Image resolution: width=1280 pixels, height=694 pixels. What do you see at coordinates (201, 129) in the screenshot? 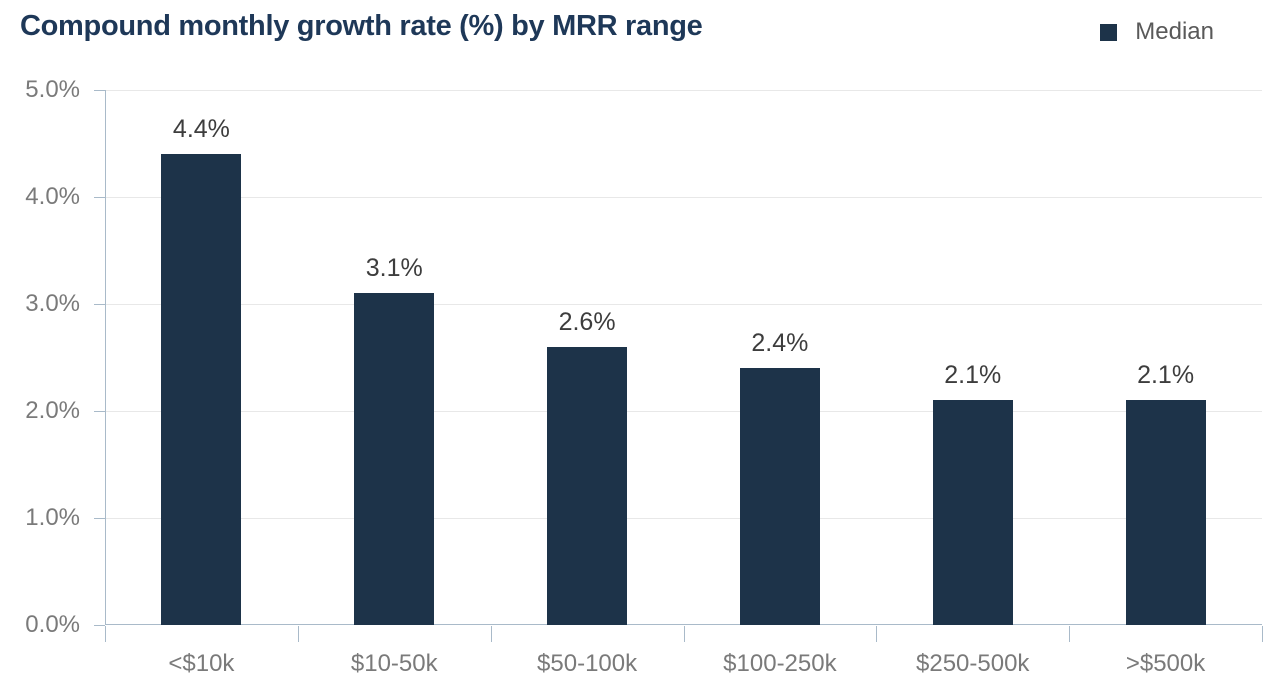
I see `bar-value-label: 4.4%` at bounding box center [201, 129].